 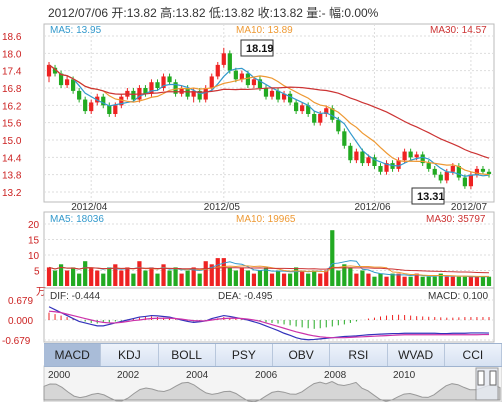 What do you see at coordinates (336, 13) in the screenshot?
I see `change-label: 幅:` at bounding box center [336, 13].